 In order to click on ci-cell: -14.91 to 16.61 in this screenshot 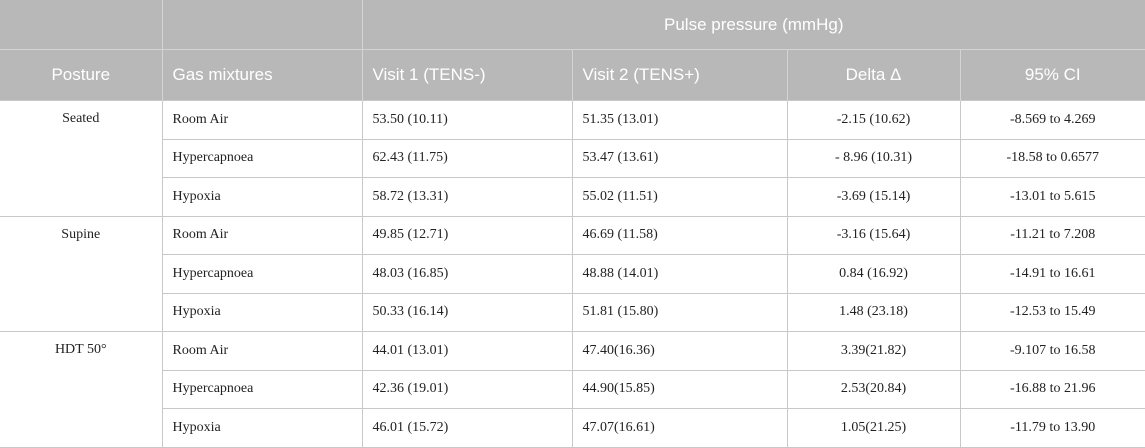, I will do `click(1052, 274)`.